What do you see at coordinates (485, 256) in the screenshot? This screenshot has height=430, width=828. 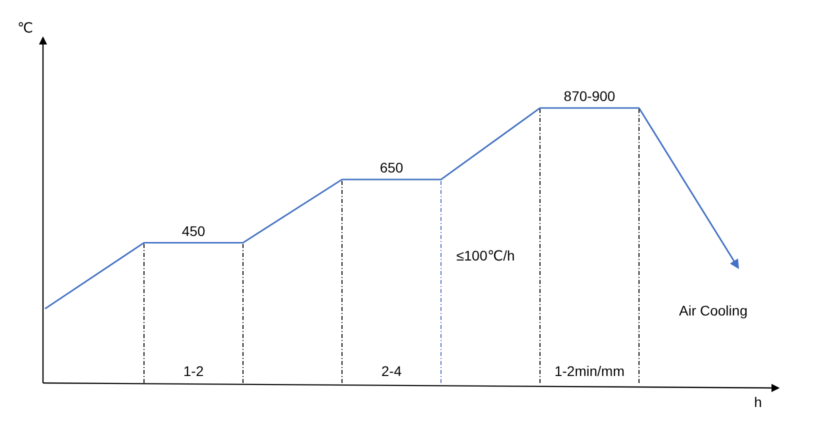 I see `annotation: ≤100℃/h` at bounding box center [485, 256].